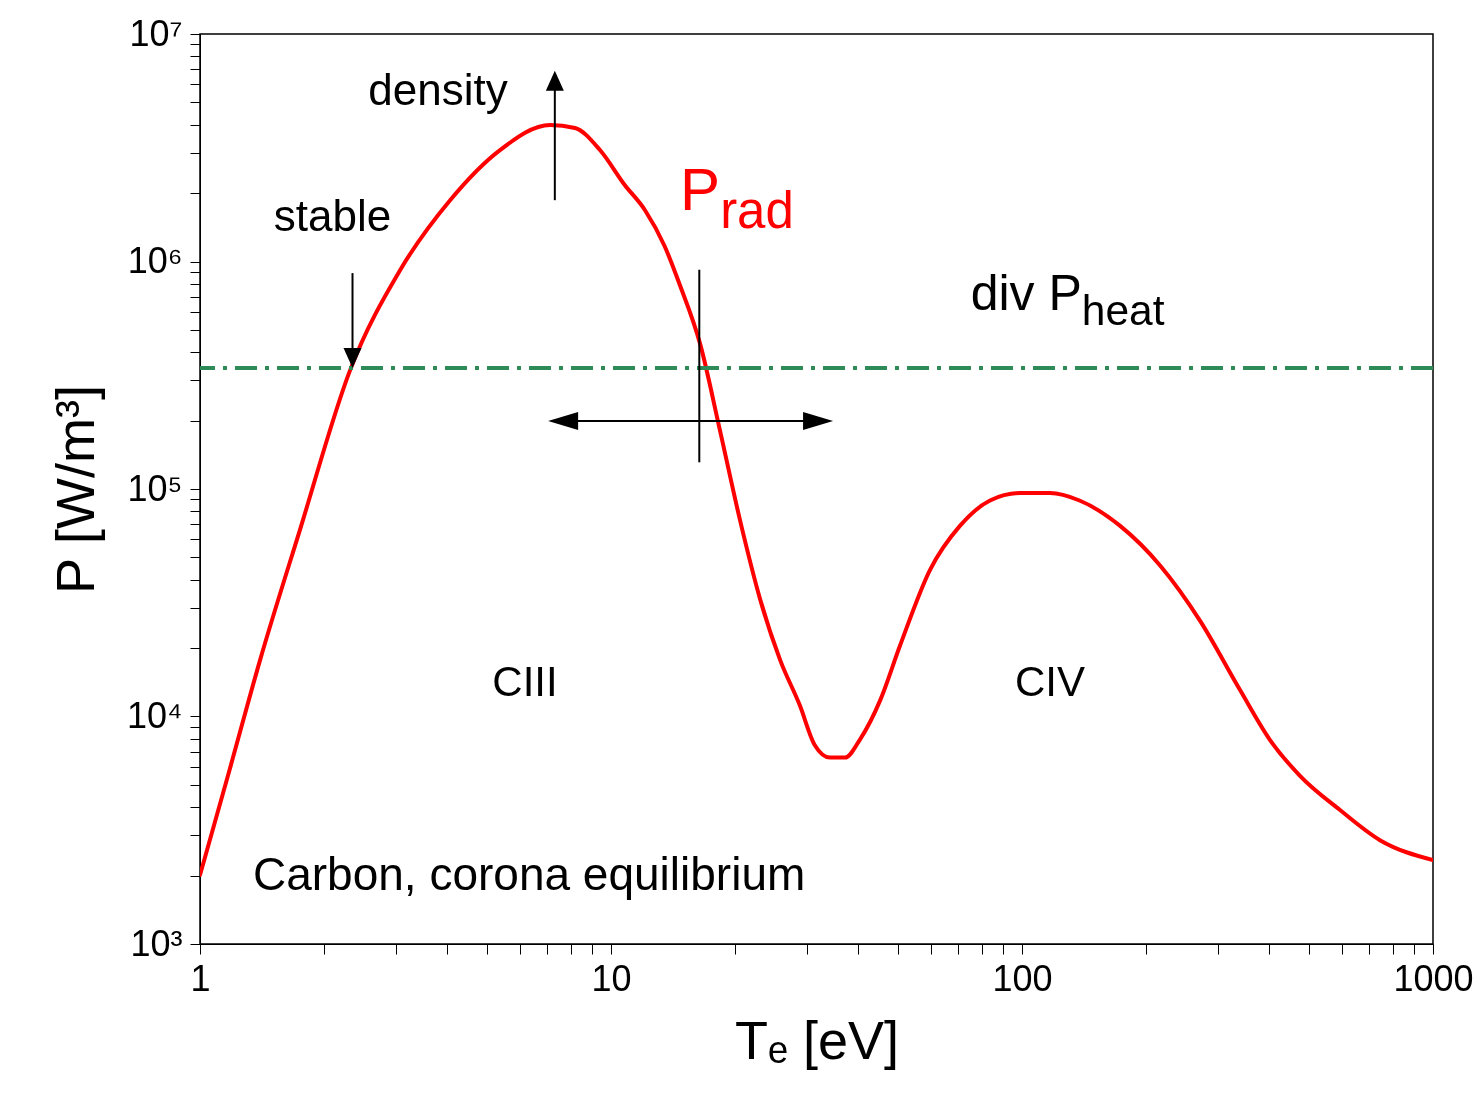 Image resolution: width=1481 pixels, height=1100 pixels. I want to click on y-tick-label: 10⁵, so click(155, 488).